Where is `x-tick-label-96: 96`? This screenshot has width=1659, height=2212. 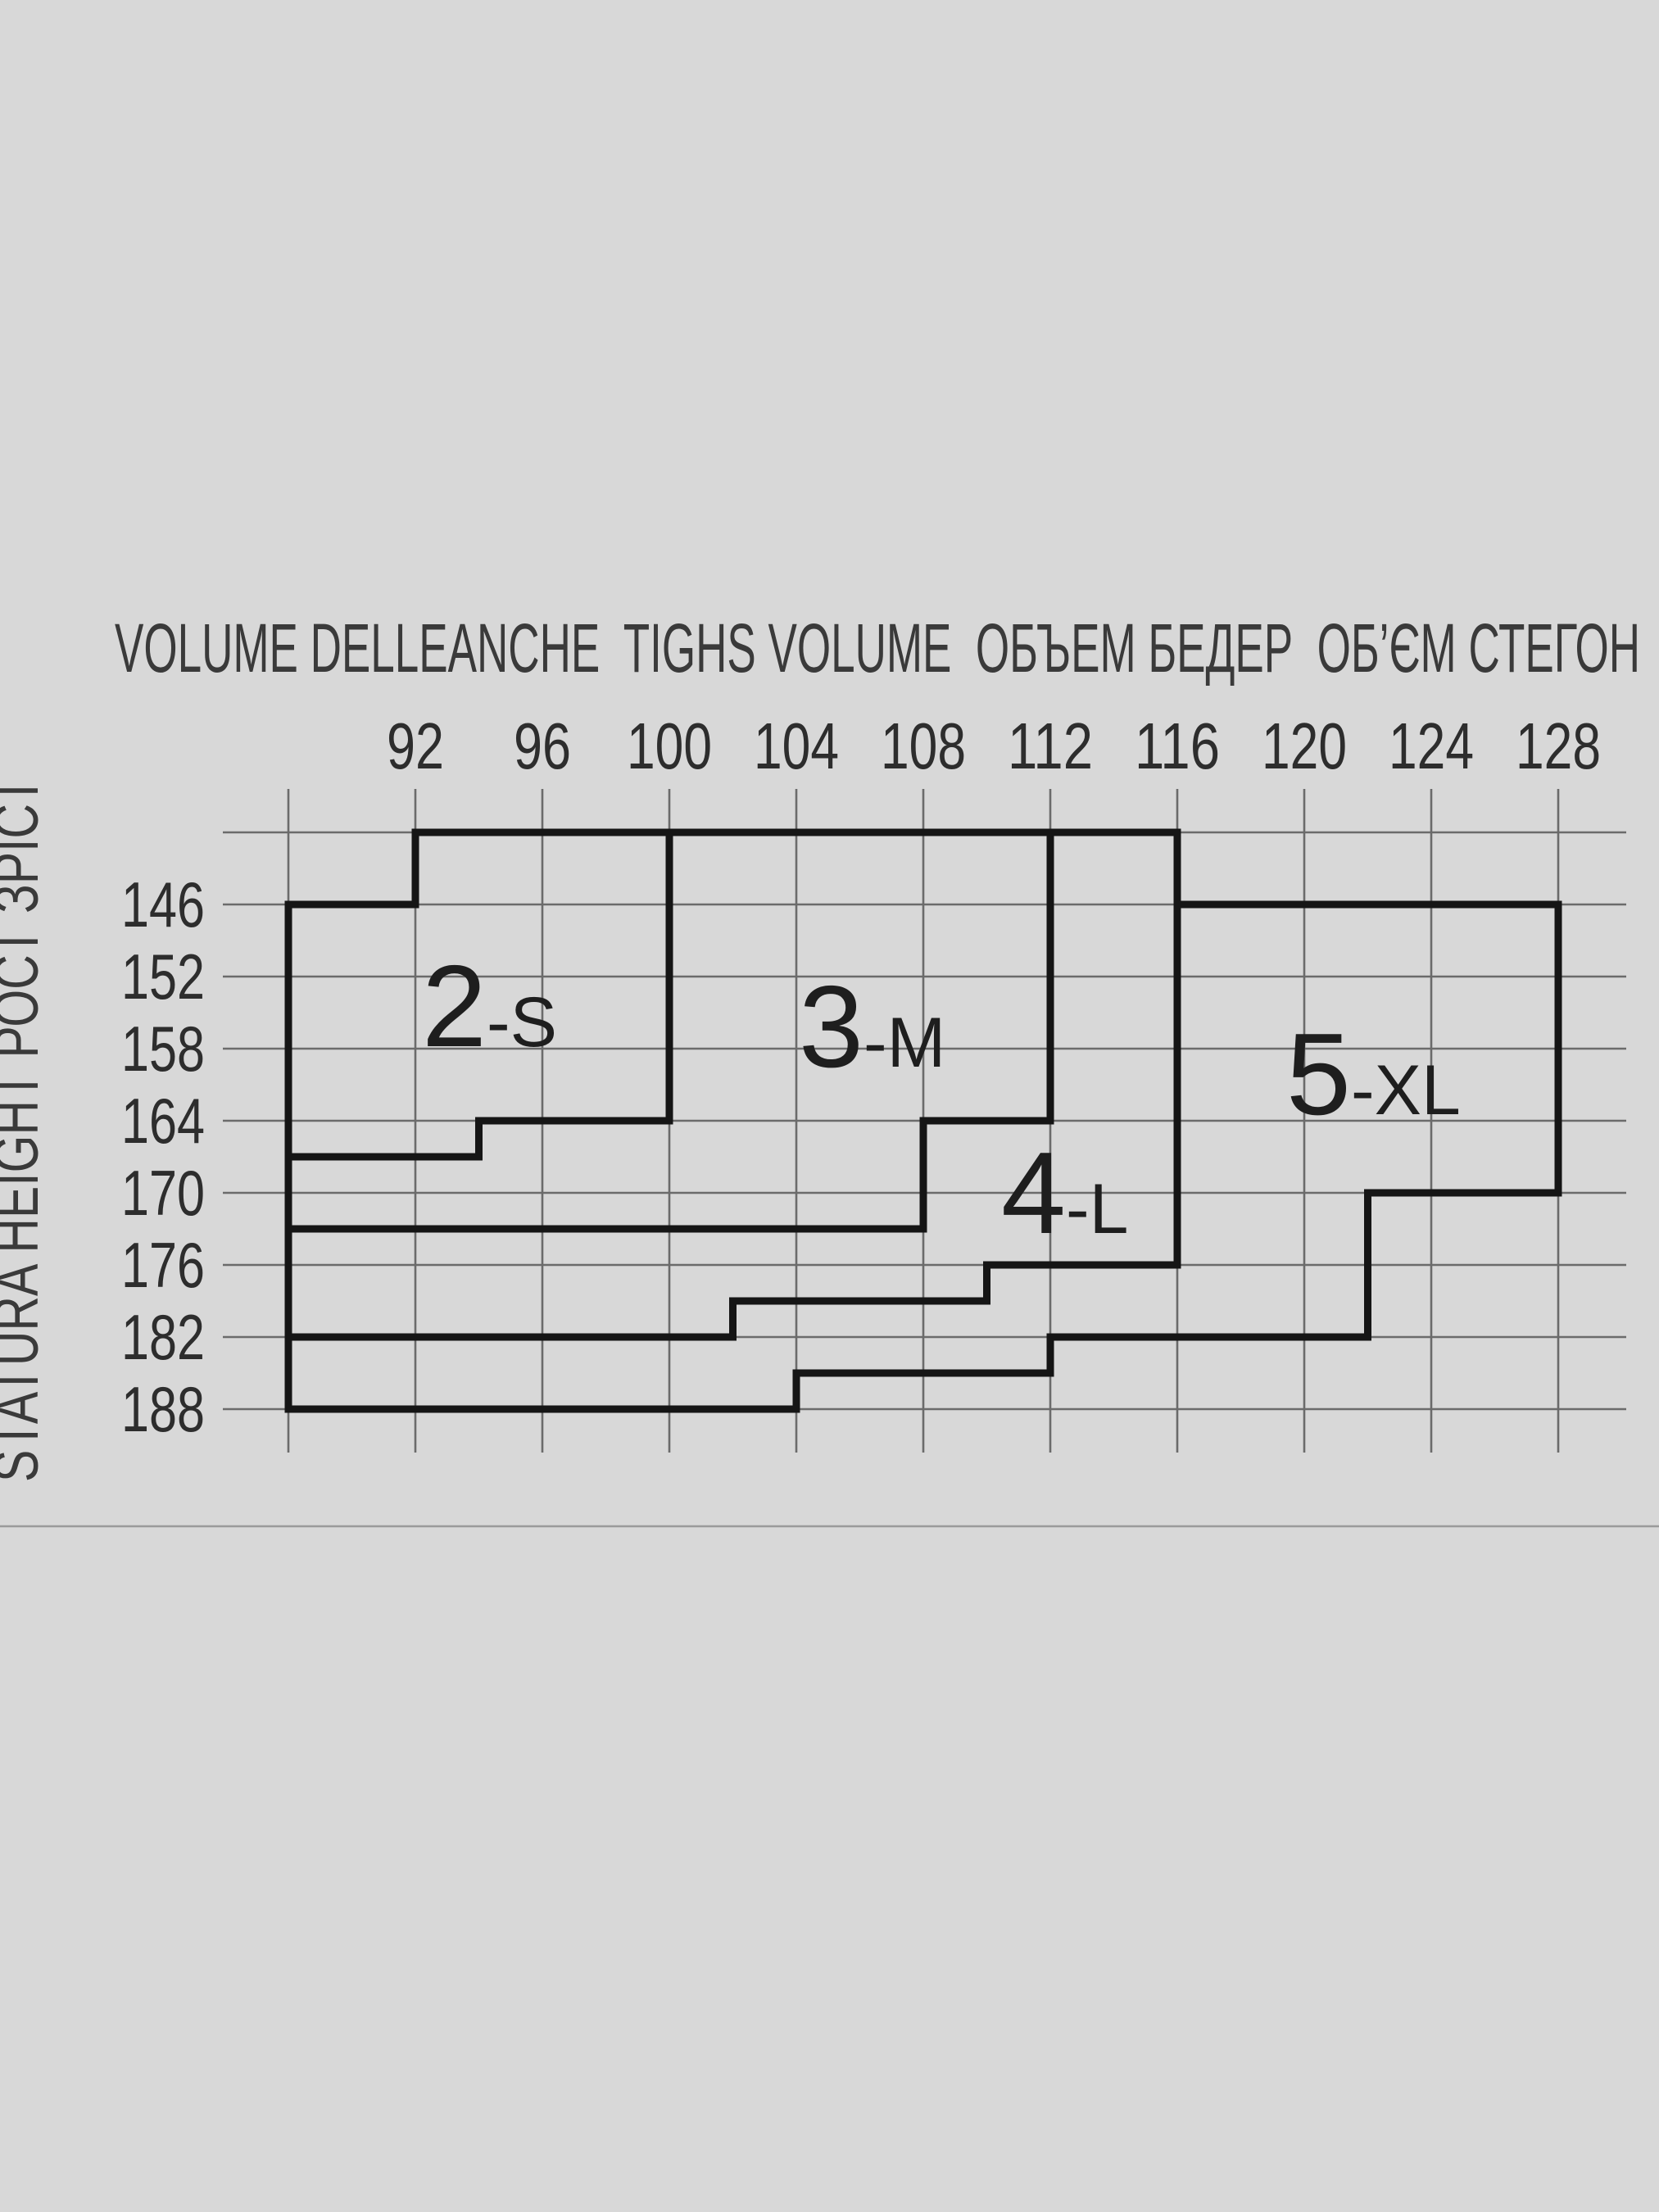 x-tick-label-96: 96 is located at coordinates (542, 745).